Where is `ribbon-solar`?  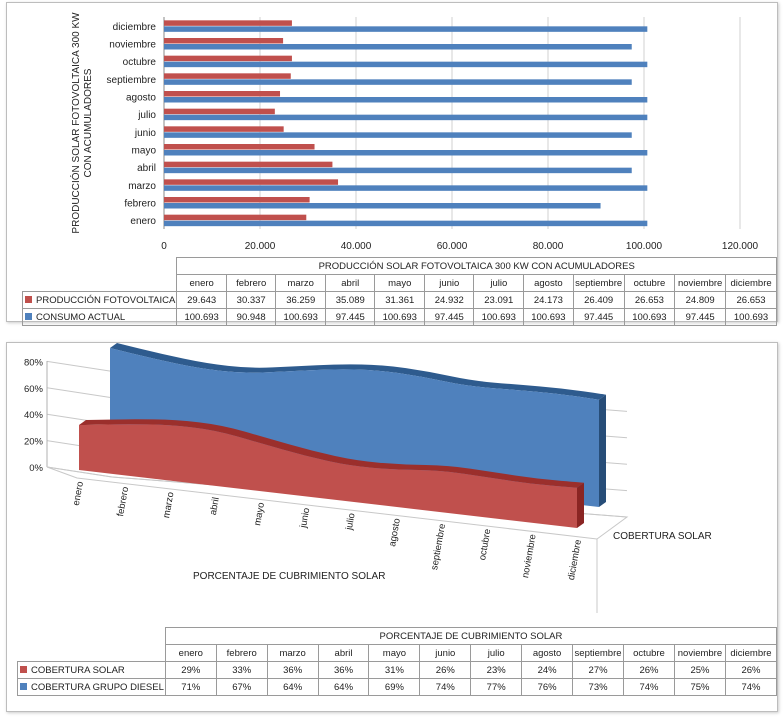 ribbon-solar is located at coordinates (328, 476).